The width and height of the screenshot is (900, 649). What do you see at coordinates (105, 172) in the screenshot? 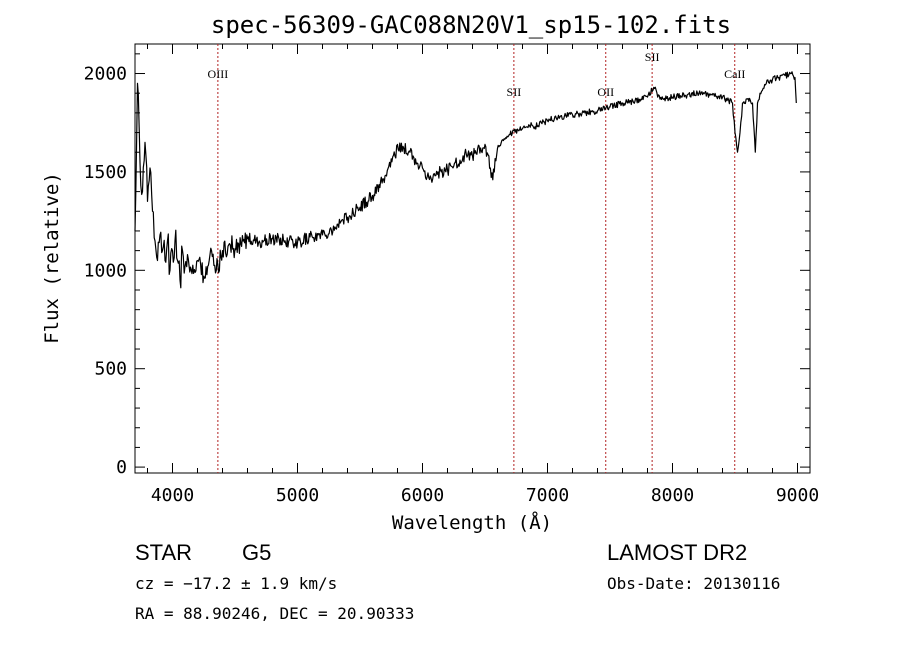
I see `y-tick-label-3: 1500` at bounding box center [105, 172].